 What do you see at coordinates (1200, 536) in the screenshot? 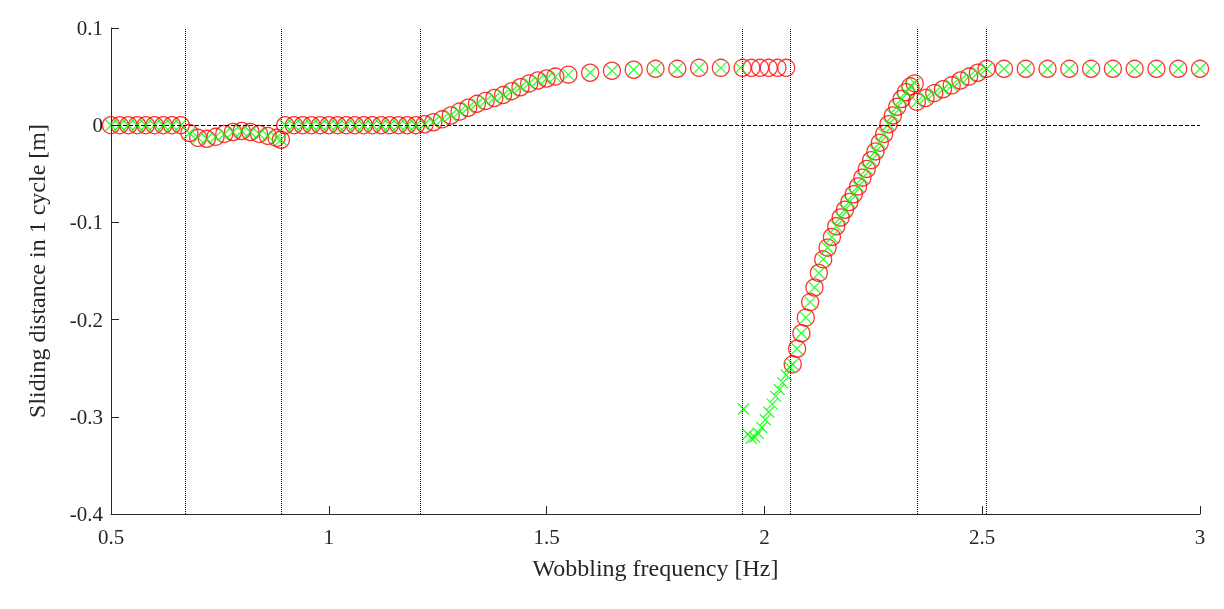
I see `x-tick-label: 3` at bounding box center [1200, 536].